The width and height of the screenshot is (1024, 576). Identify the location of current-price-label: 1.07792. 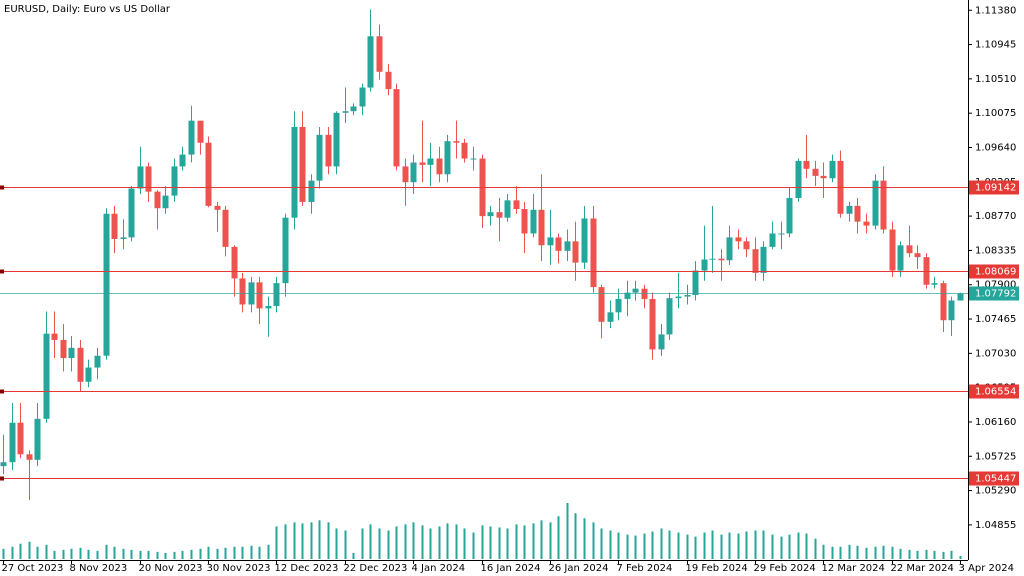
(995, 294).